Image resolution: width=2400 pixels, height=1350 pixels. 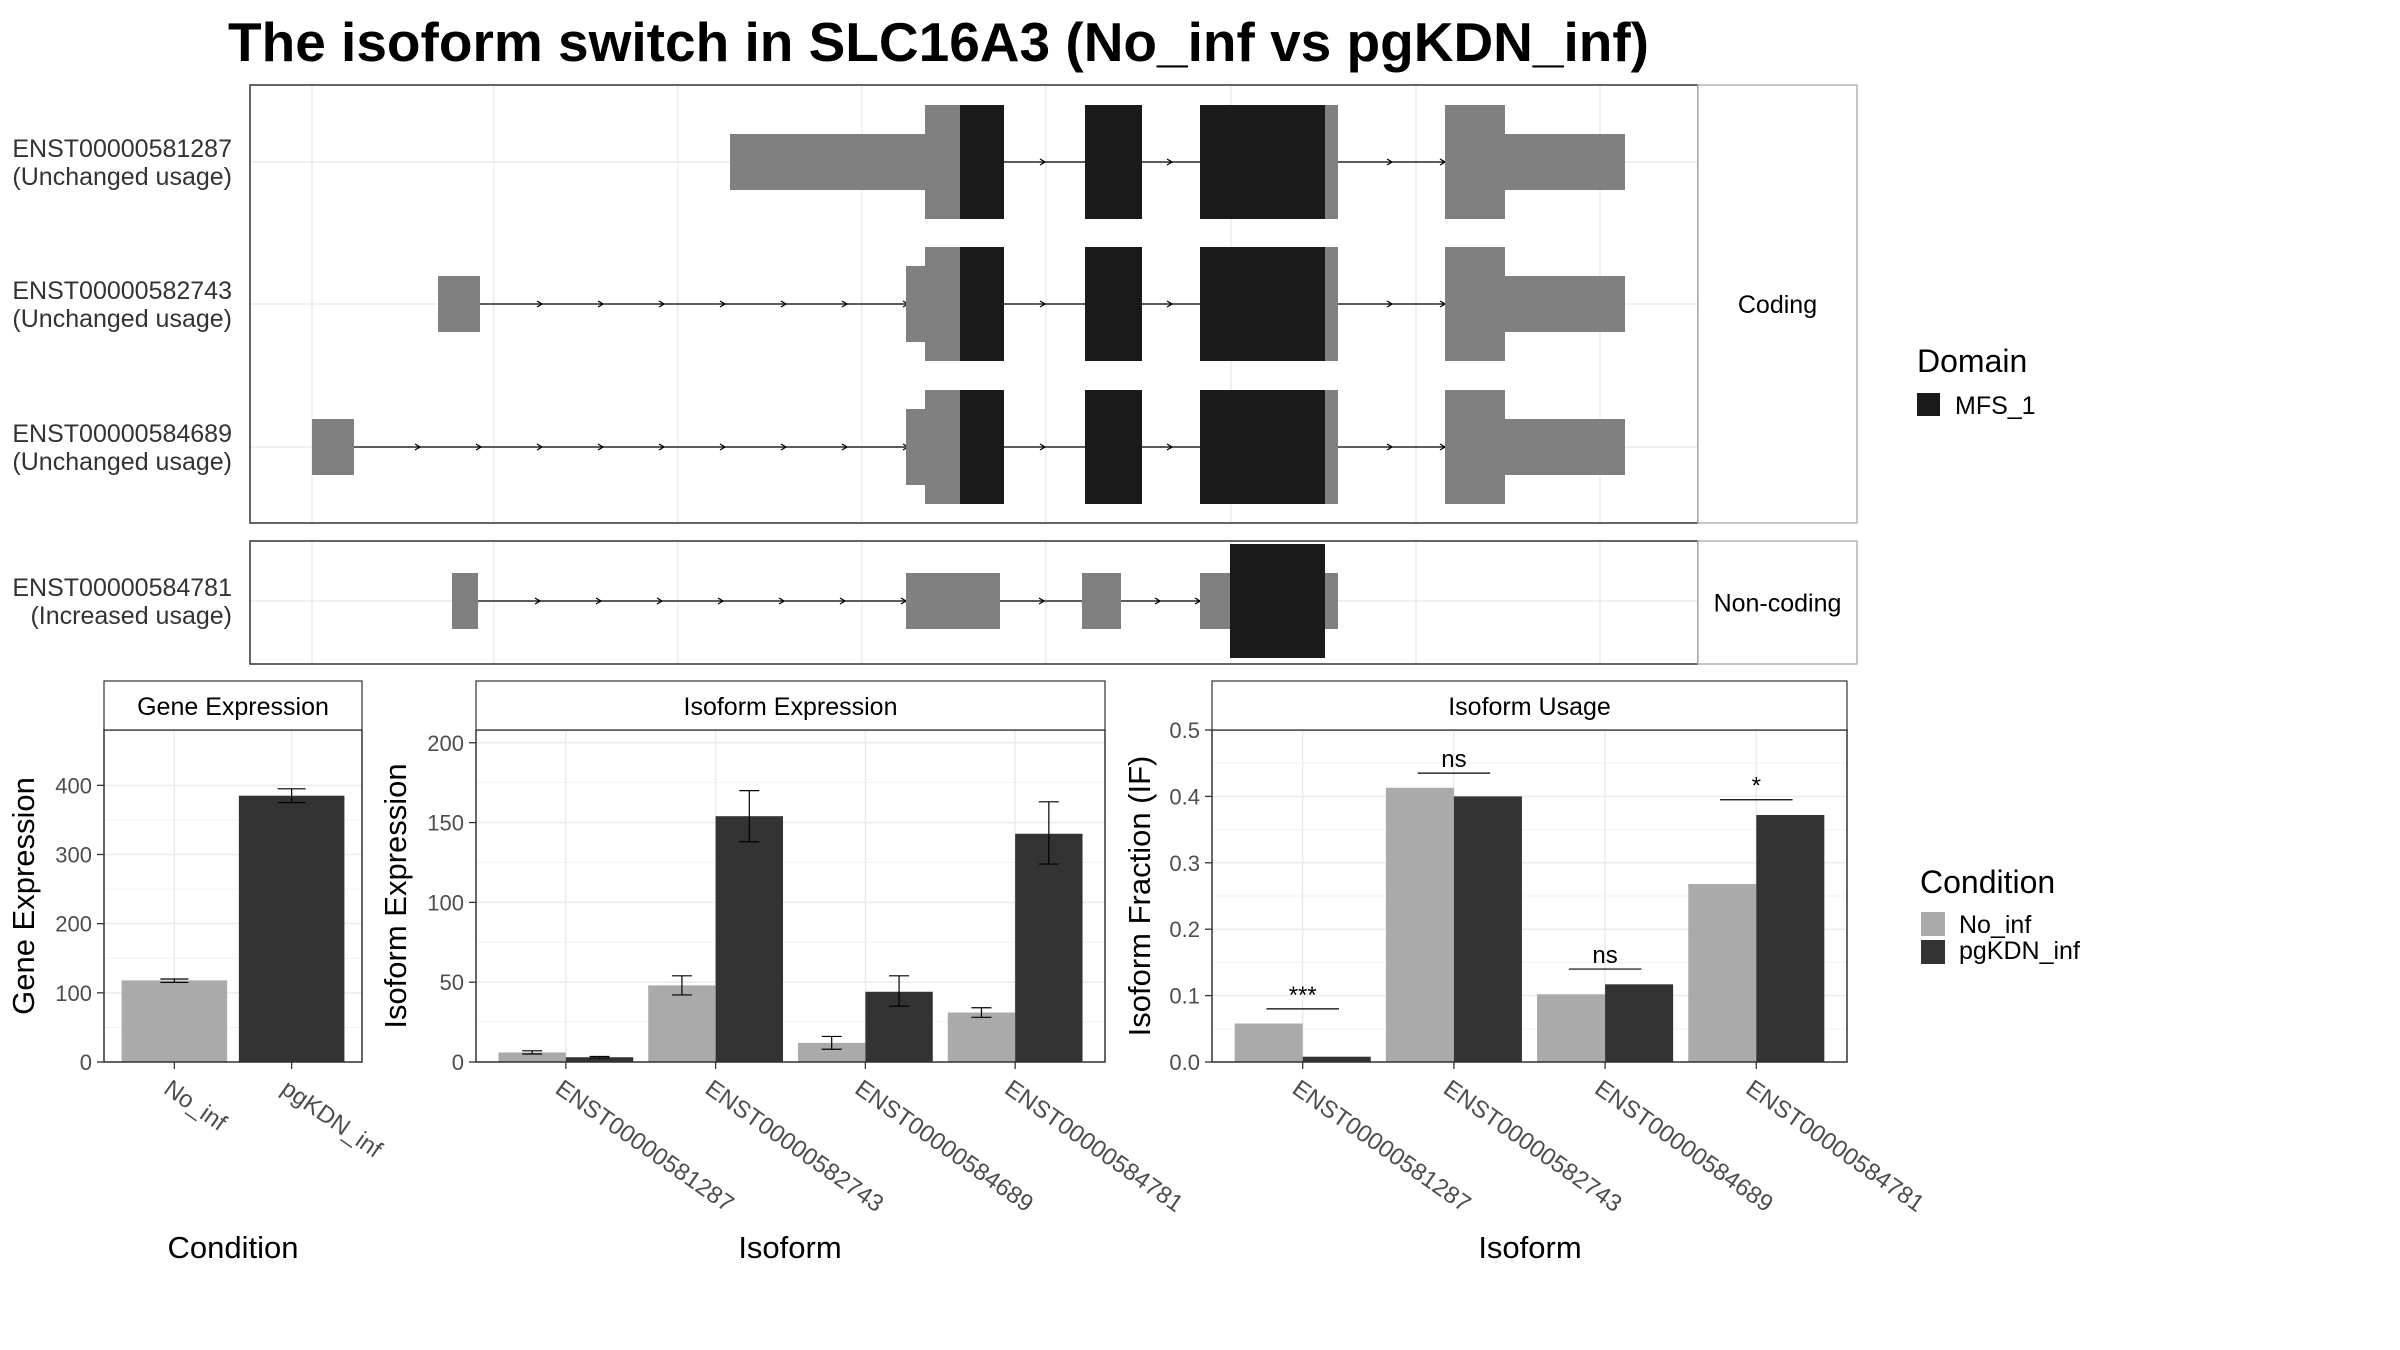 What do you see at coordinates (1756, 786) in the screenshot?
I see `panel3-significance-label: *` at bounding box center [1756, 786].